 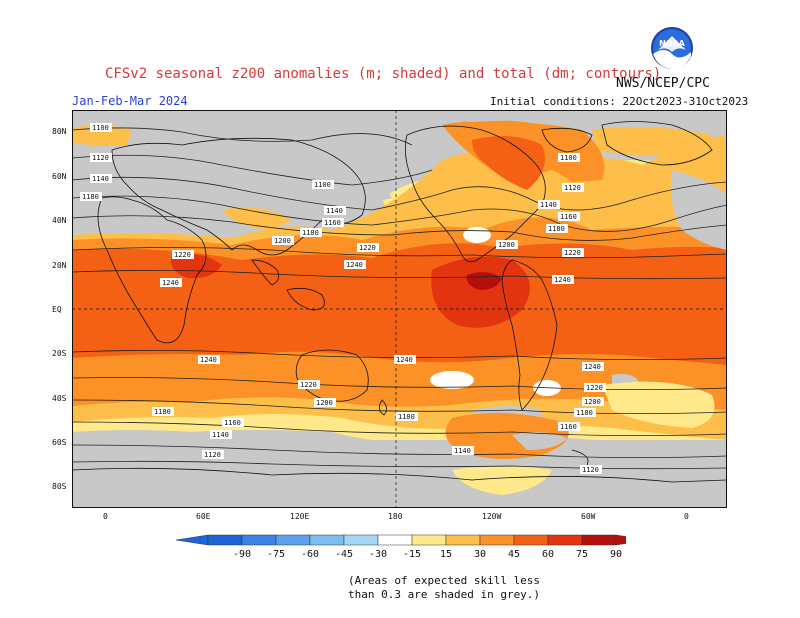 What do you see at coordinates (59, 442) in the screenshot?
I see `lat-label: 60S` at bounding box center [59, 442].